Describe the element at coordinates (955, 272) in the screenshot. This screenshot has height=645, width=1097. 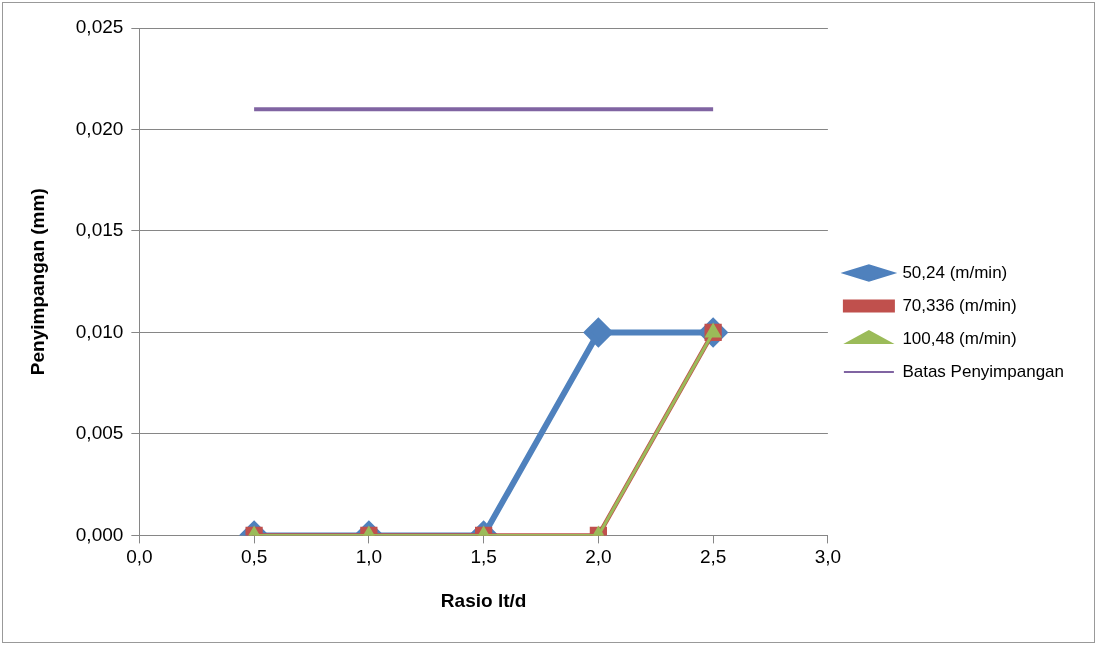
I see `legend-label: 50,24 (m/min)` at that location.